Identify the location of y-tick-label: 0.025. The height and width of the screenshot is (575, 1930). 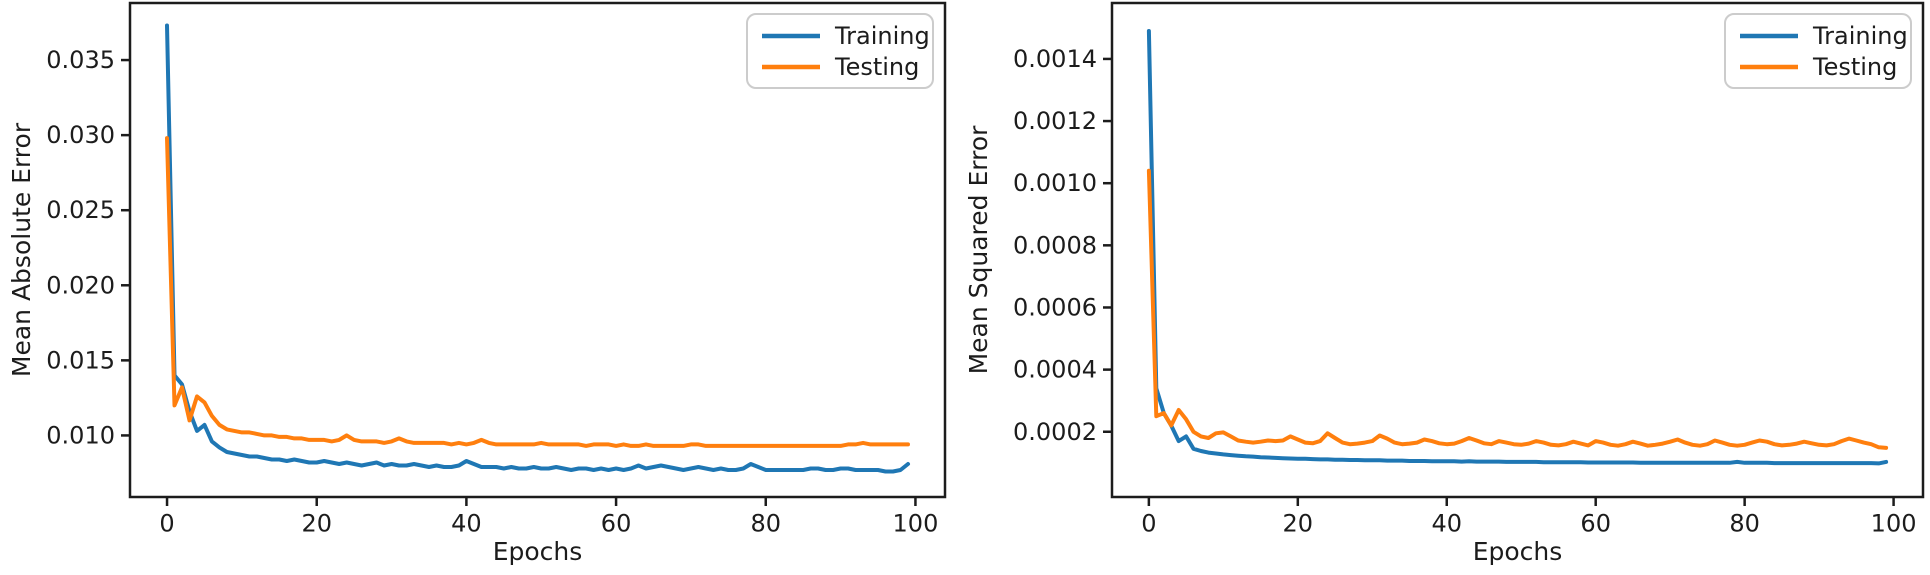
(80, 210).